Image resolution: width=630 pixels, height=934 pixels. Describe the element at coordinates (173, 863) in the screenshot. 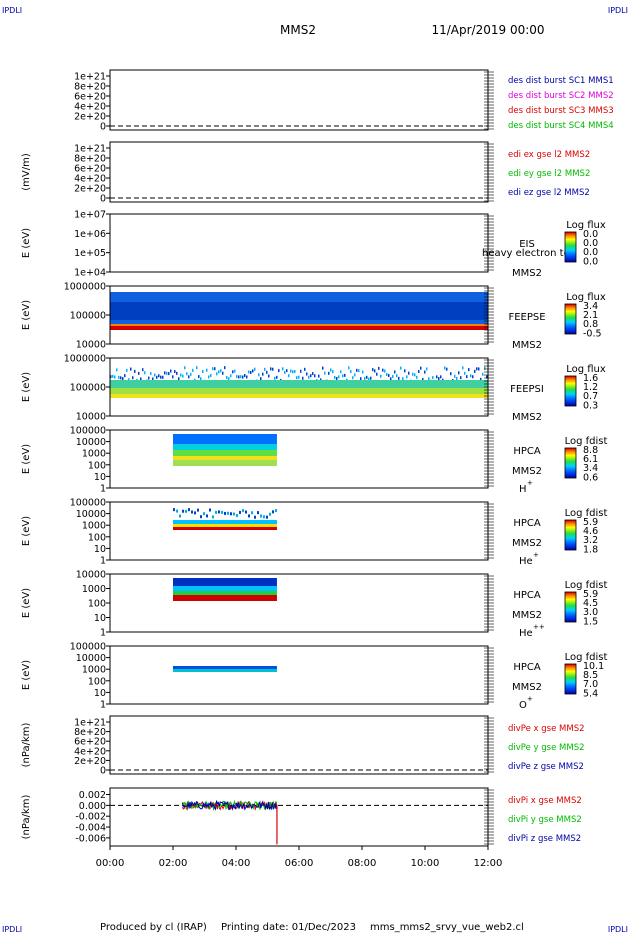

I see `x-tick-label: 02:00` at that location.